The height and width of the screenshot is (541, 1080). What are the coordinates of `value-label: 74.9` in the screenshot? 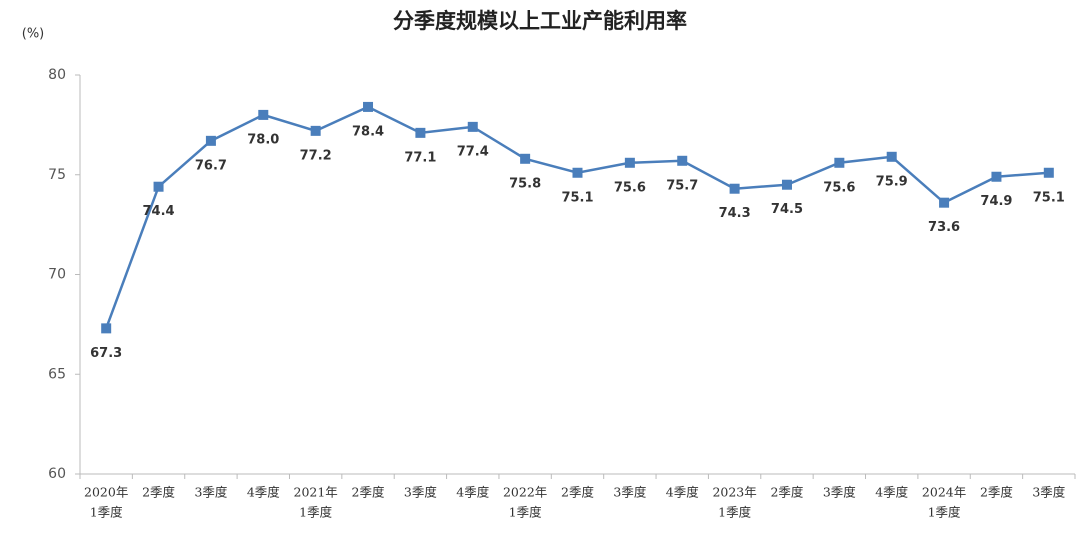 It's located at (996, 201).